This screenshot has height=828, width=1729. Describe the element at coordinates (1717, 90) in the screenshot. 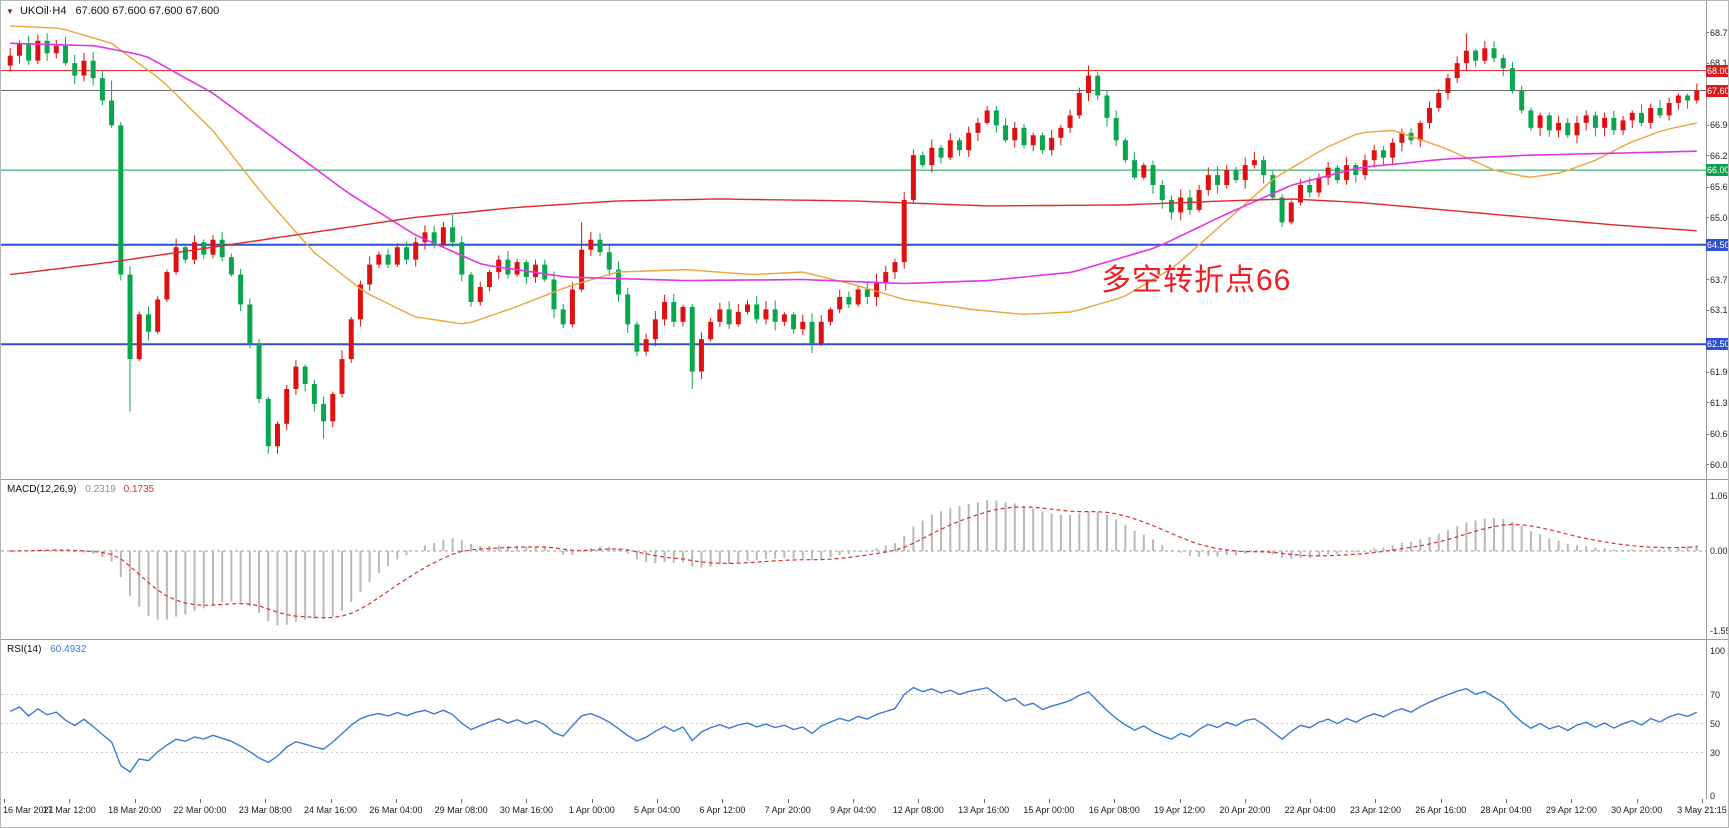

I see `price-badge-67.600: 67.600` at that location.